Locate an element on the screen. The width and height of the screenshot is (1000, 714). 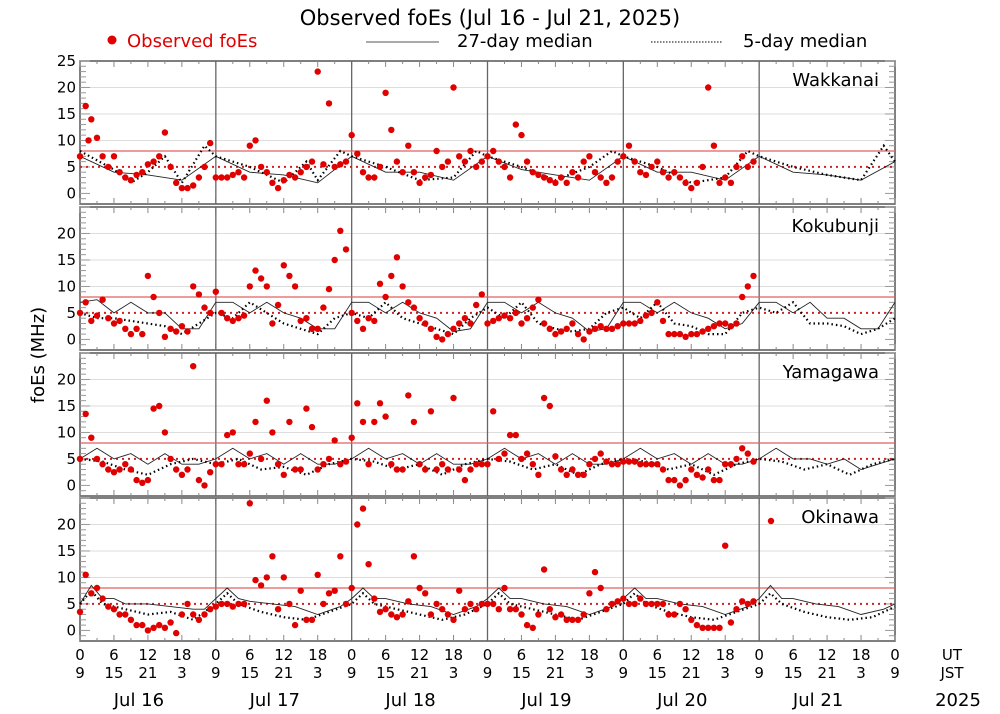
tz-label-jst: JST is located at coordinates (951, 673).